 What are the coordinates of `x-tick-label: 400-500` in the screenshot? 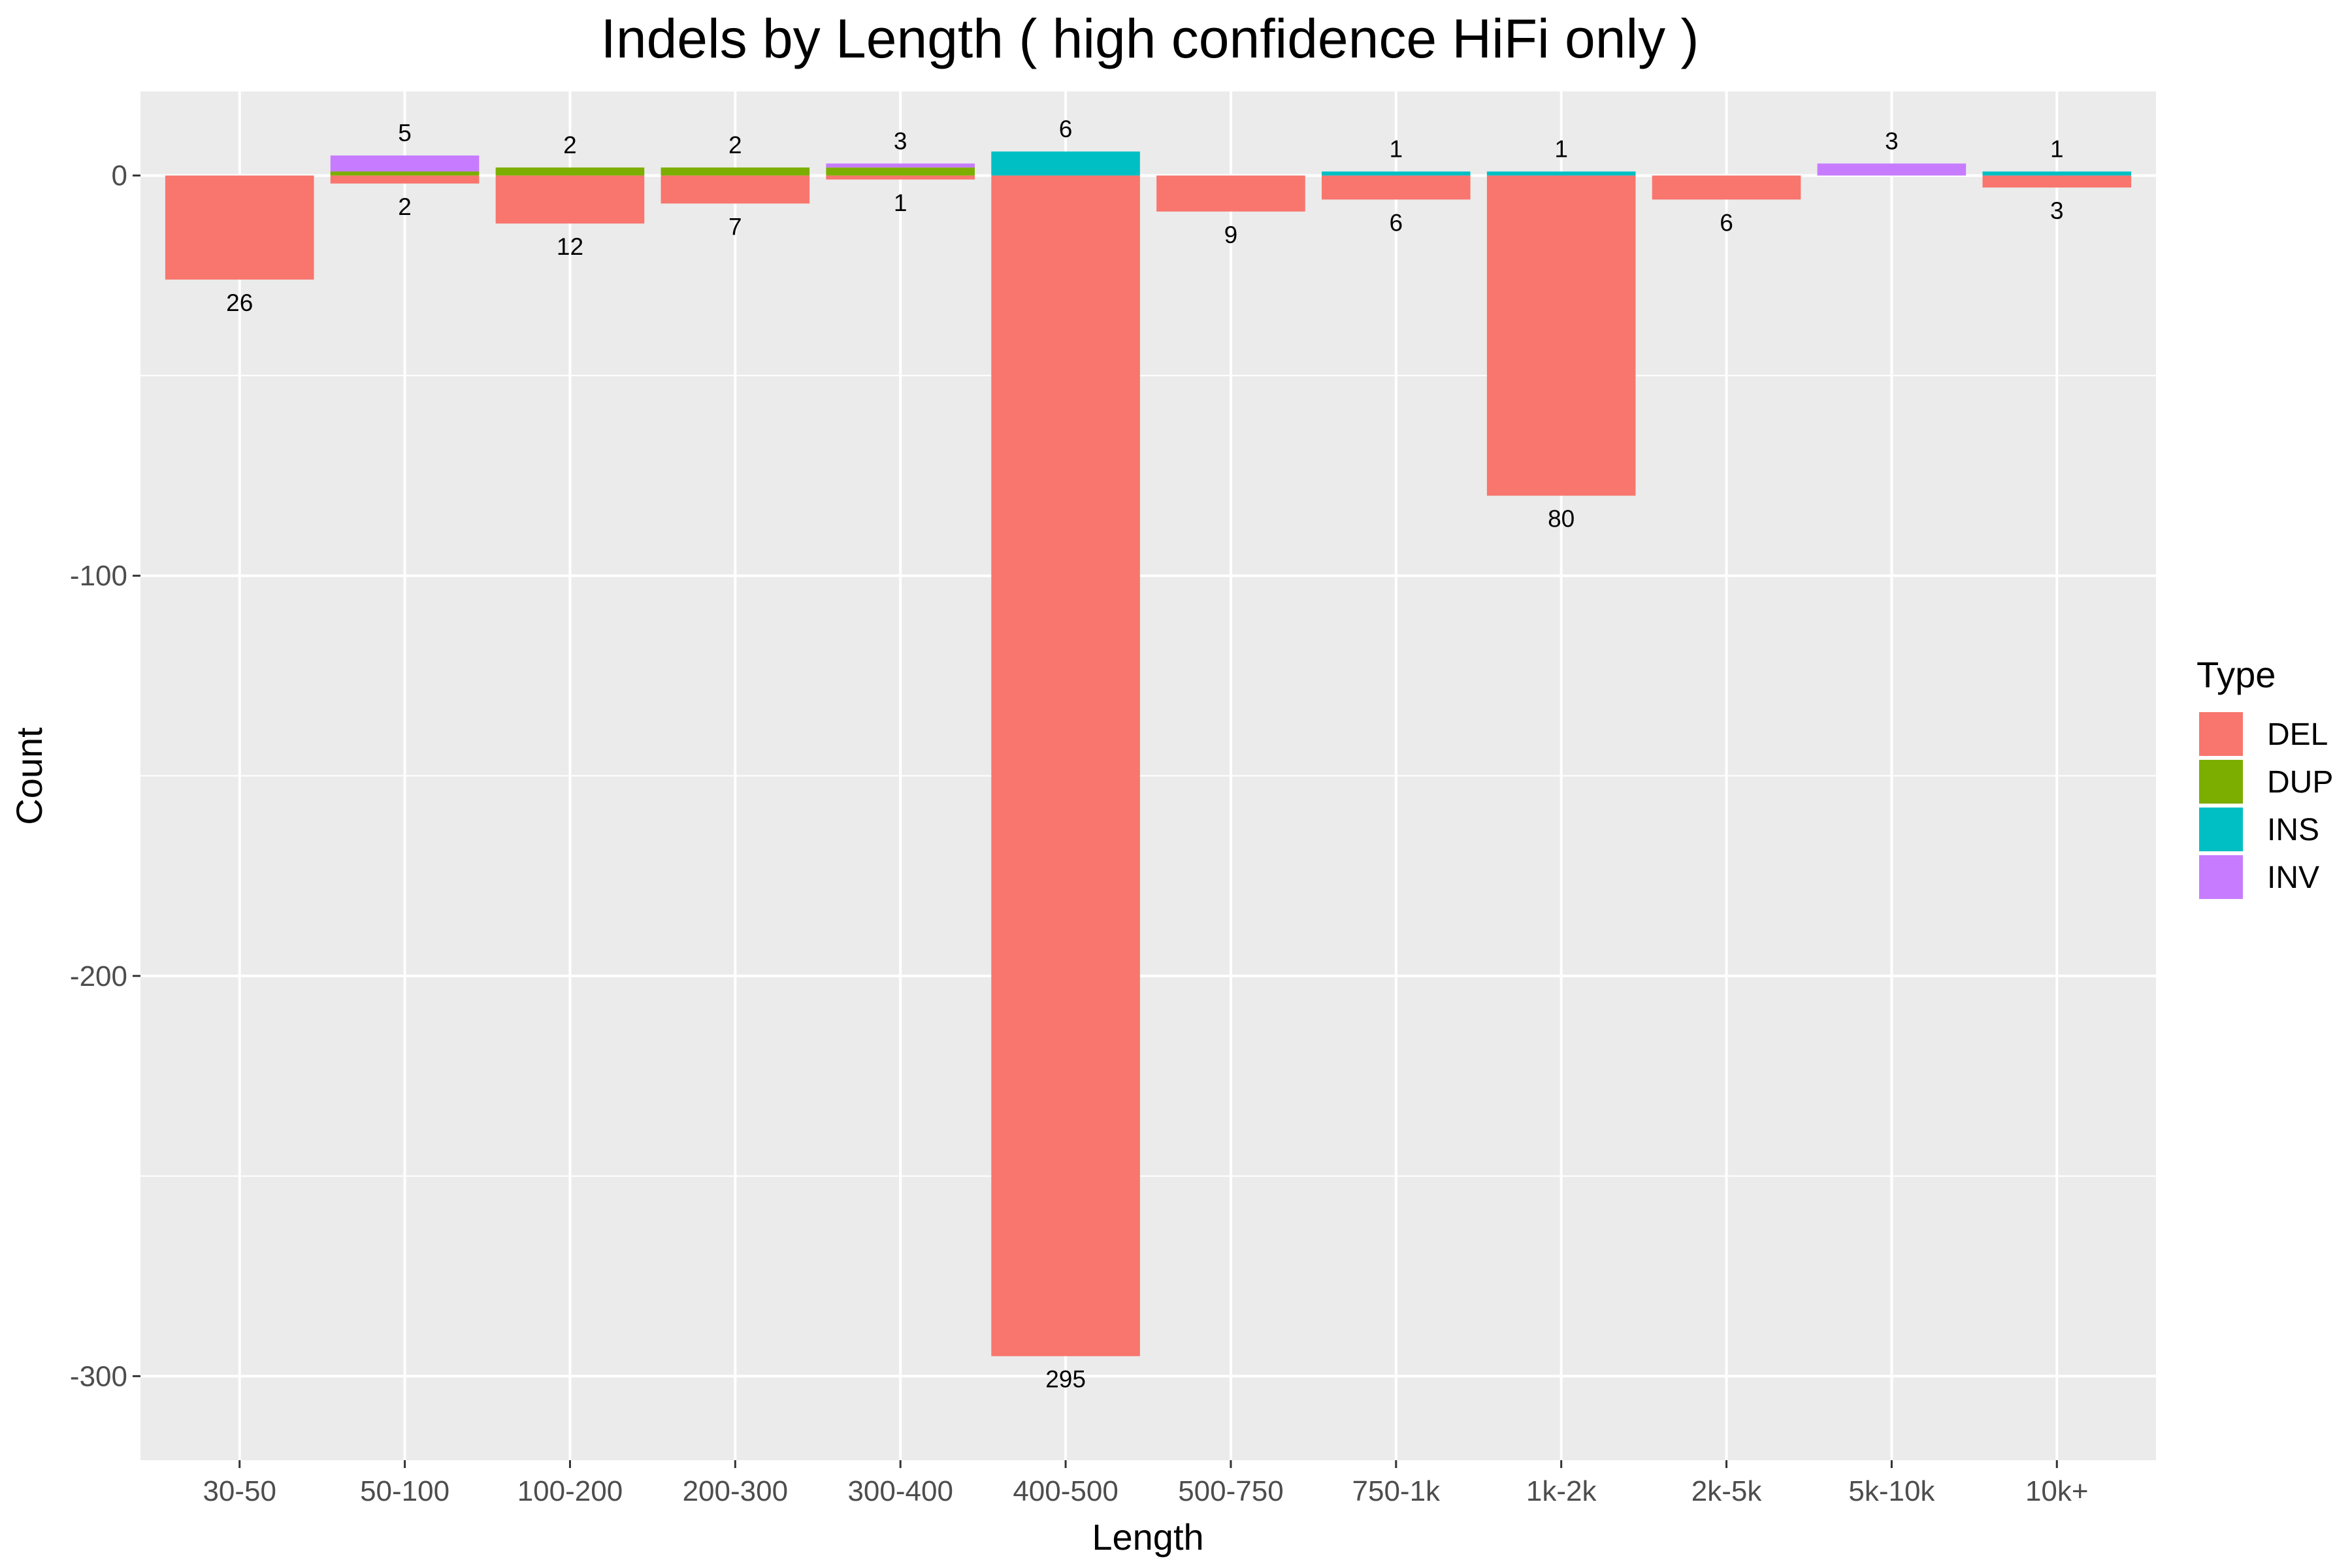 It's located at (1065, 1491).